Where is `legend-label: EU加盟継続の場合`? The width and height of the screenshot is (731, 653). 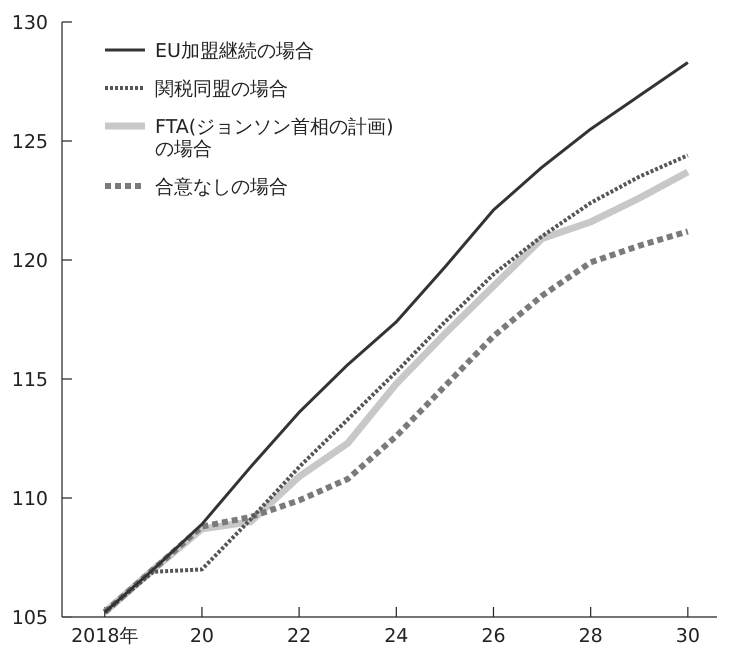
legend-label: EU加盟継続の場合 is located at coordinates (234, 51).